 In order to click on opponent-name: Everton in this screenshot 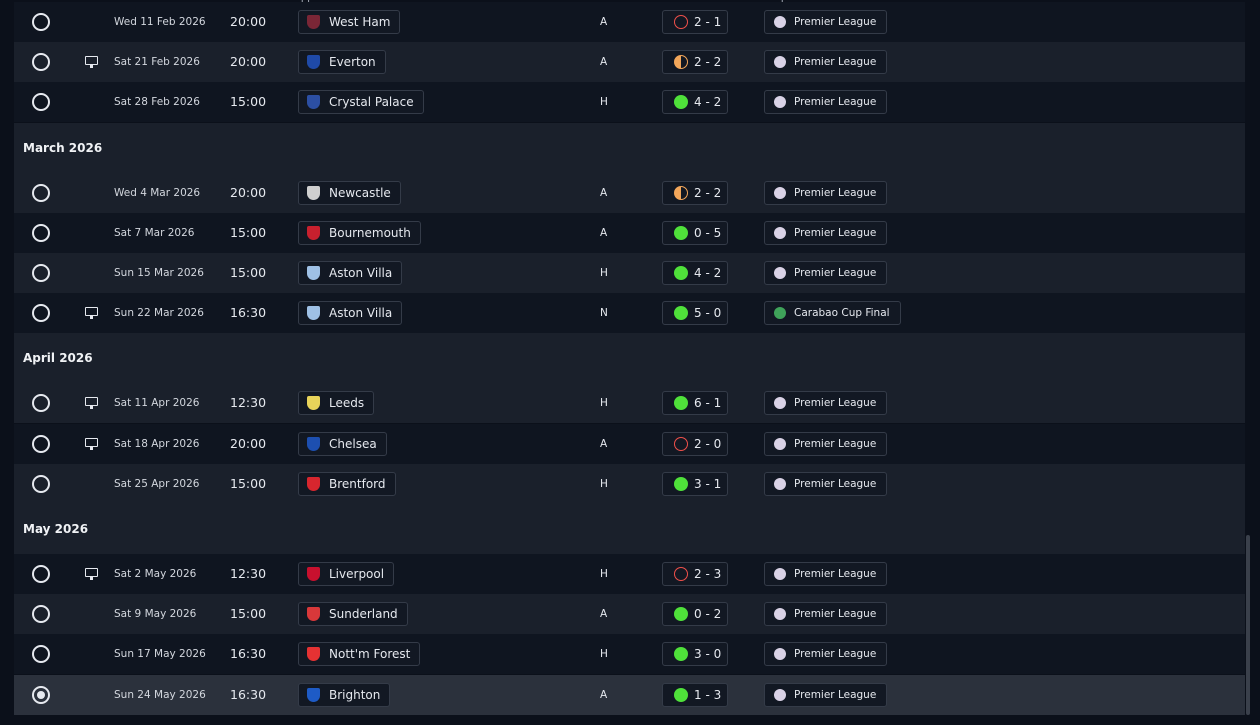, I will do `click(352, 62)`.